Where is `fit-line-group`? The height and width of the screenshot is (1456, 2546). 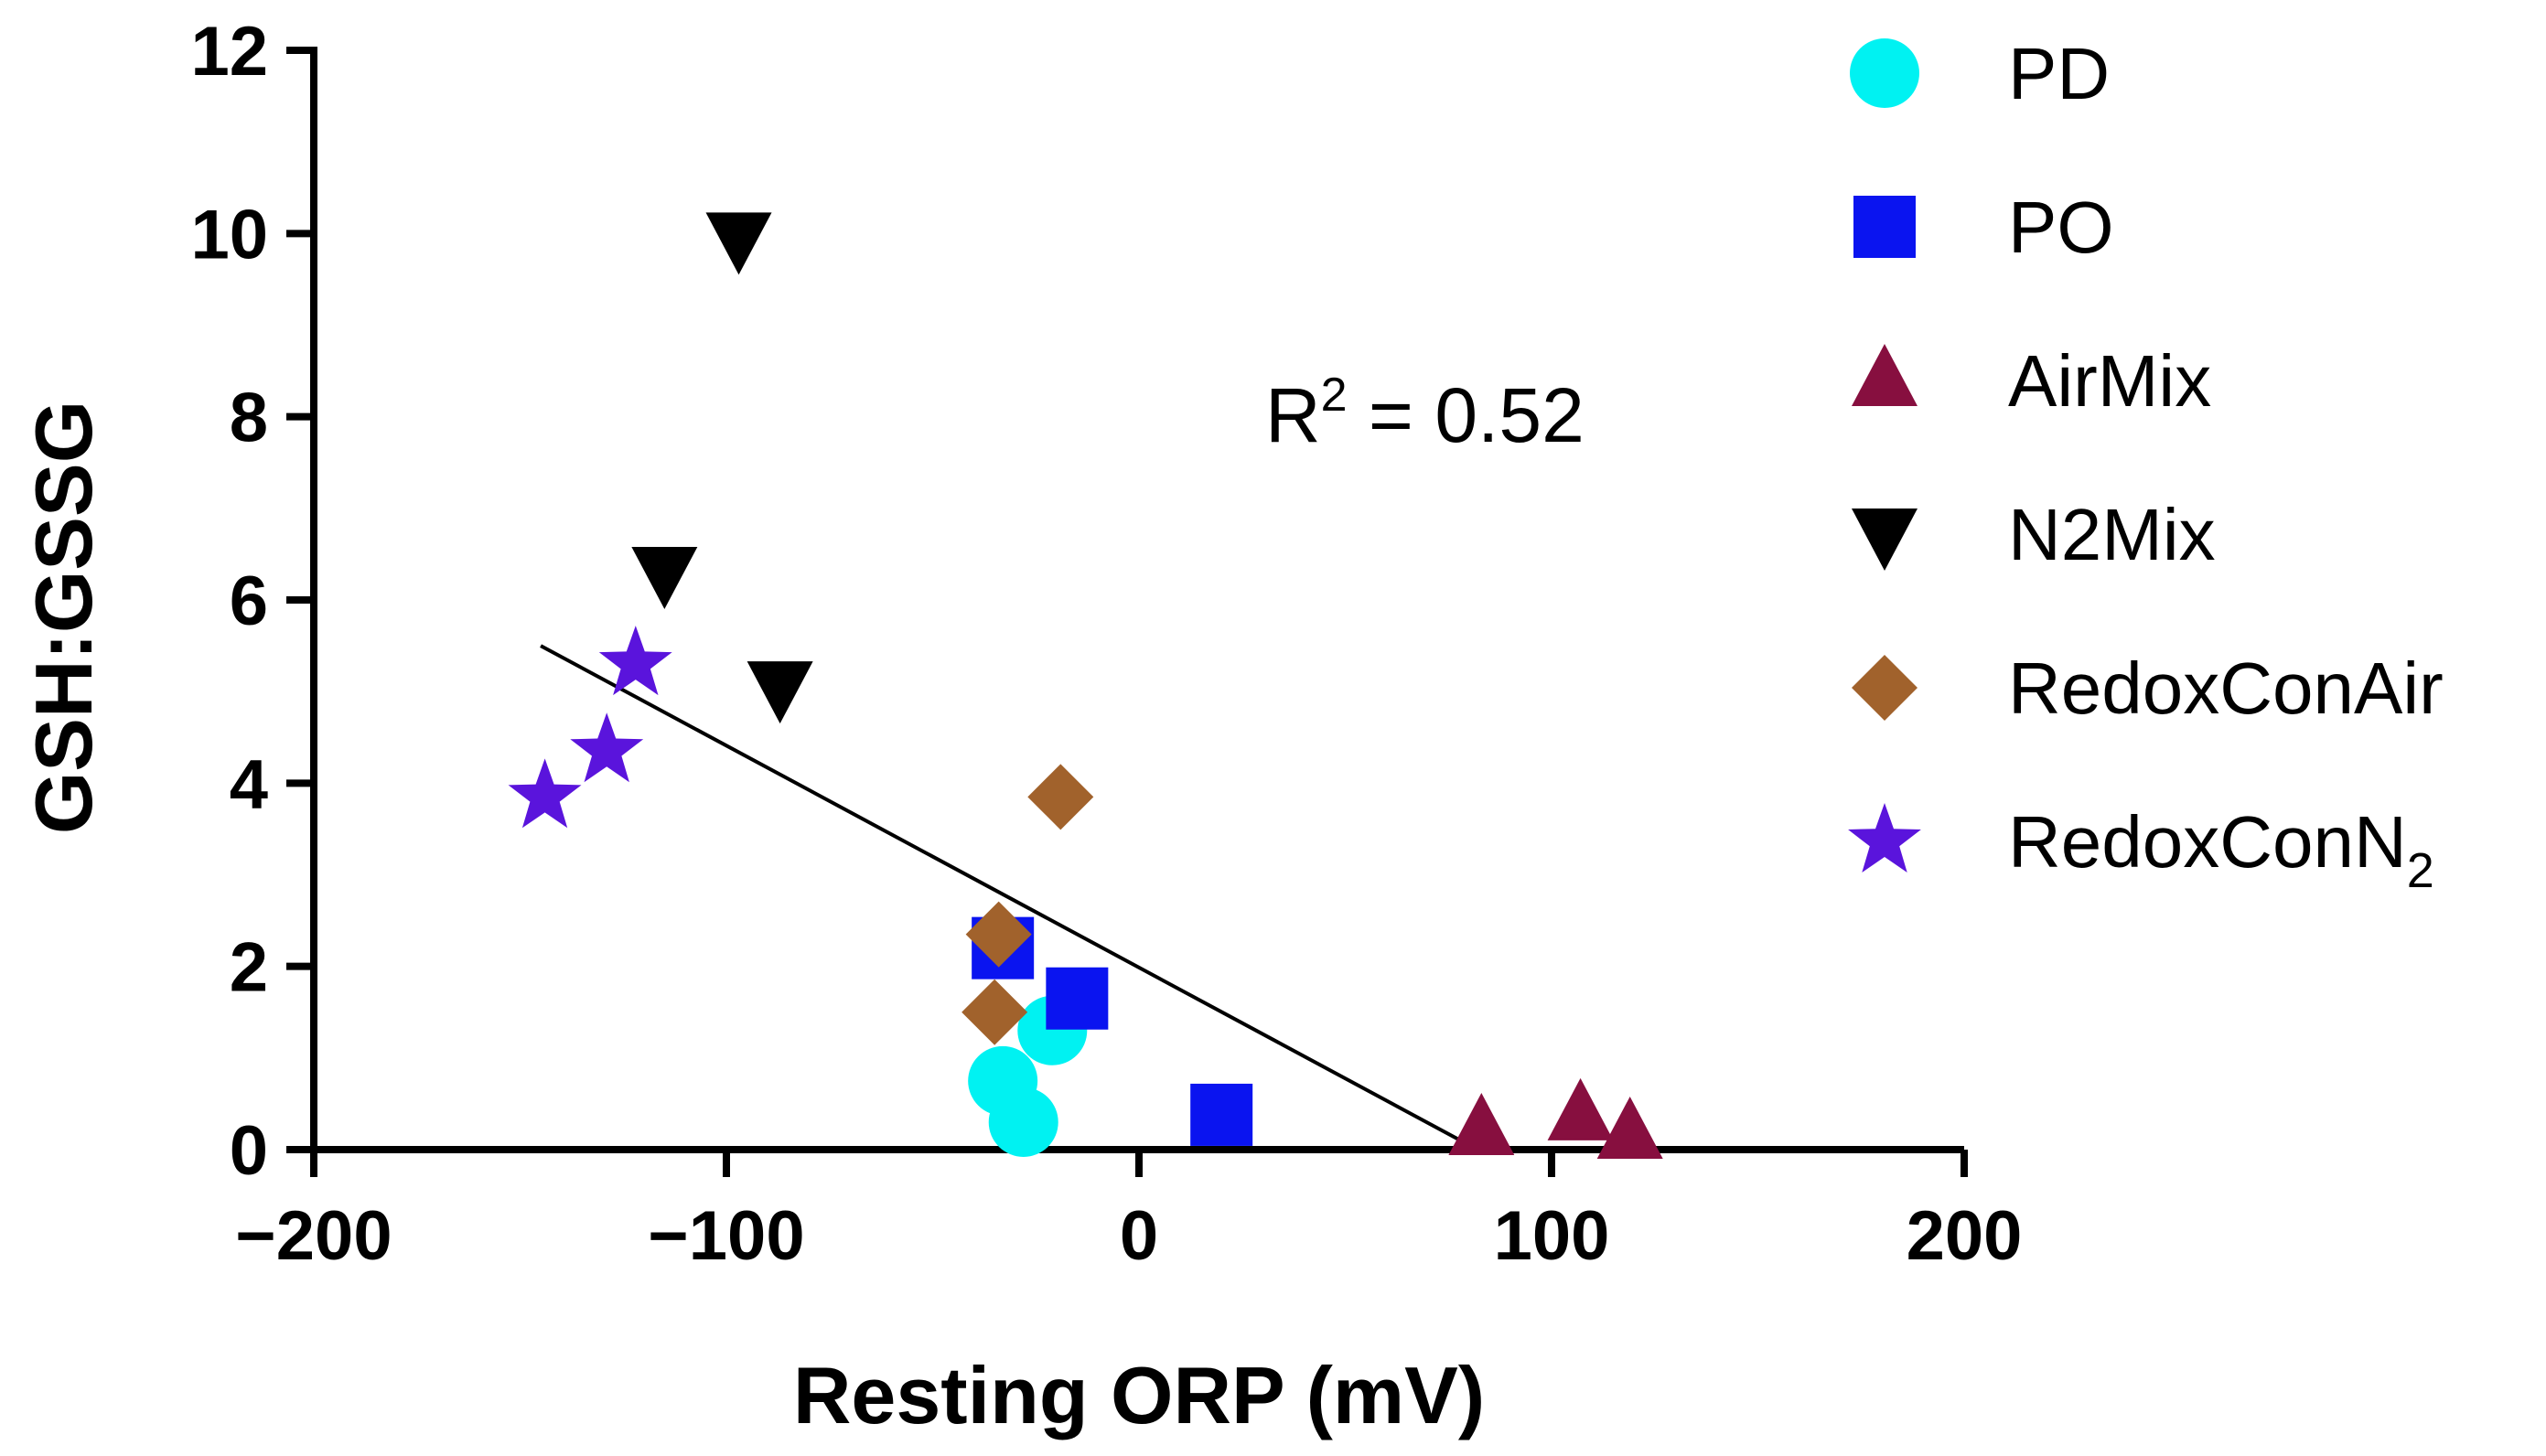
fit-line-group is located at coordinates (1005, 895).